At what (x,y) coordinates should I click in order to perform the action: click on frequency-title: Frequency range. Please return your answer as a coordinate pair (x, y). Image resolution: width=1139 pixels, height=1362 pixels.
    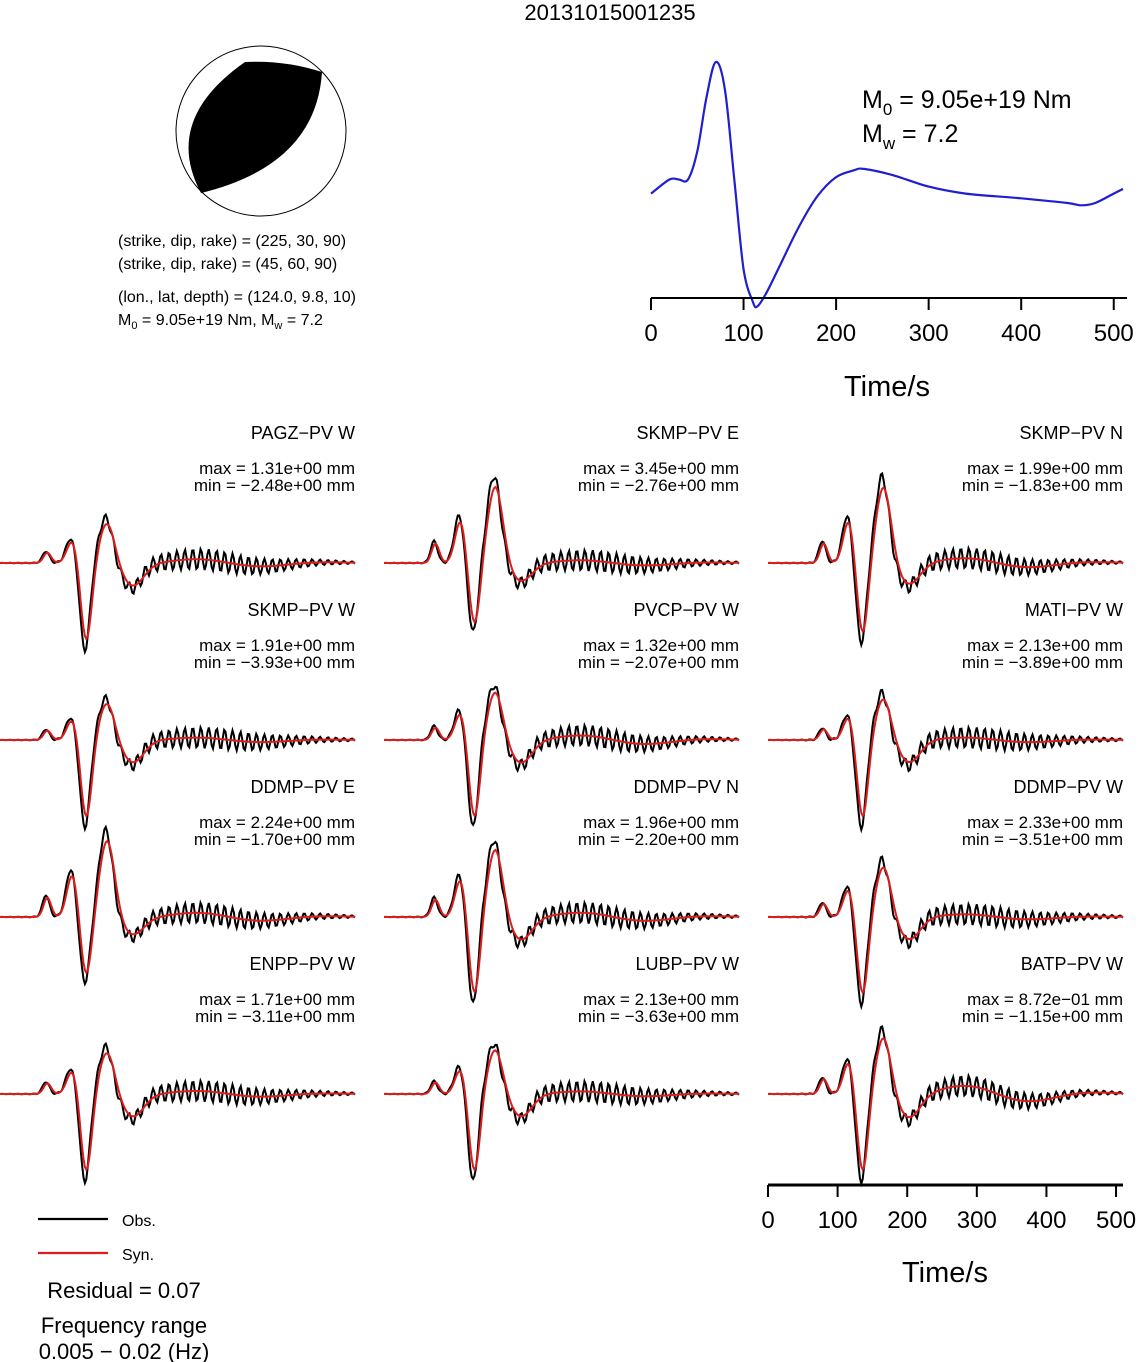
    Looking at the image, I should click on (124, 1325).